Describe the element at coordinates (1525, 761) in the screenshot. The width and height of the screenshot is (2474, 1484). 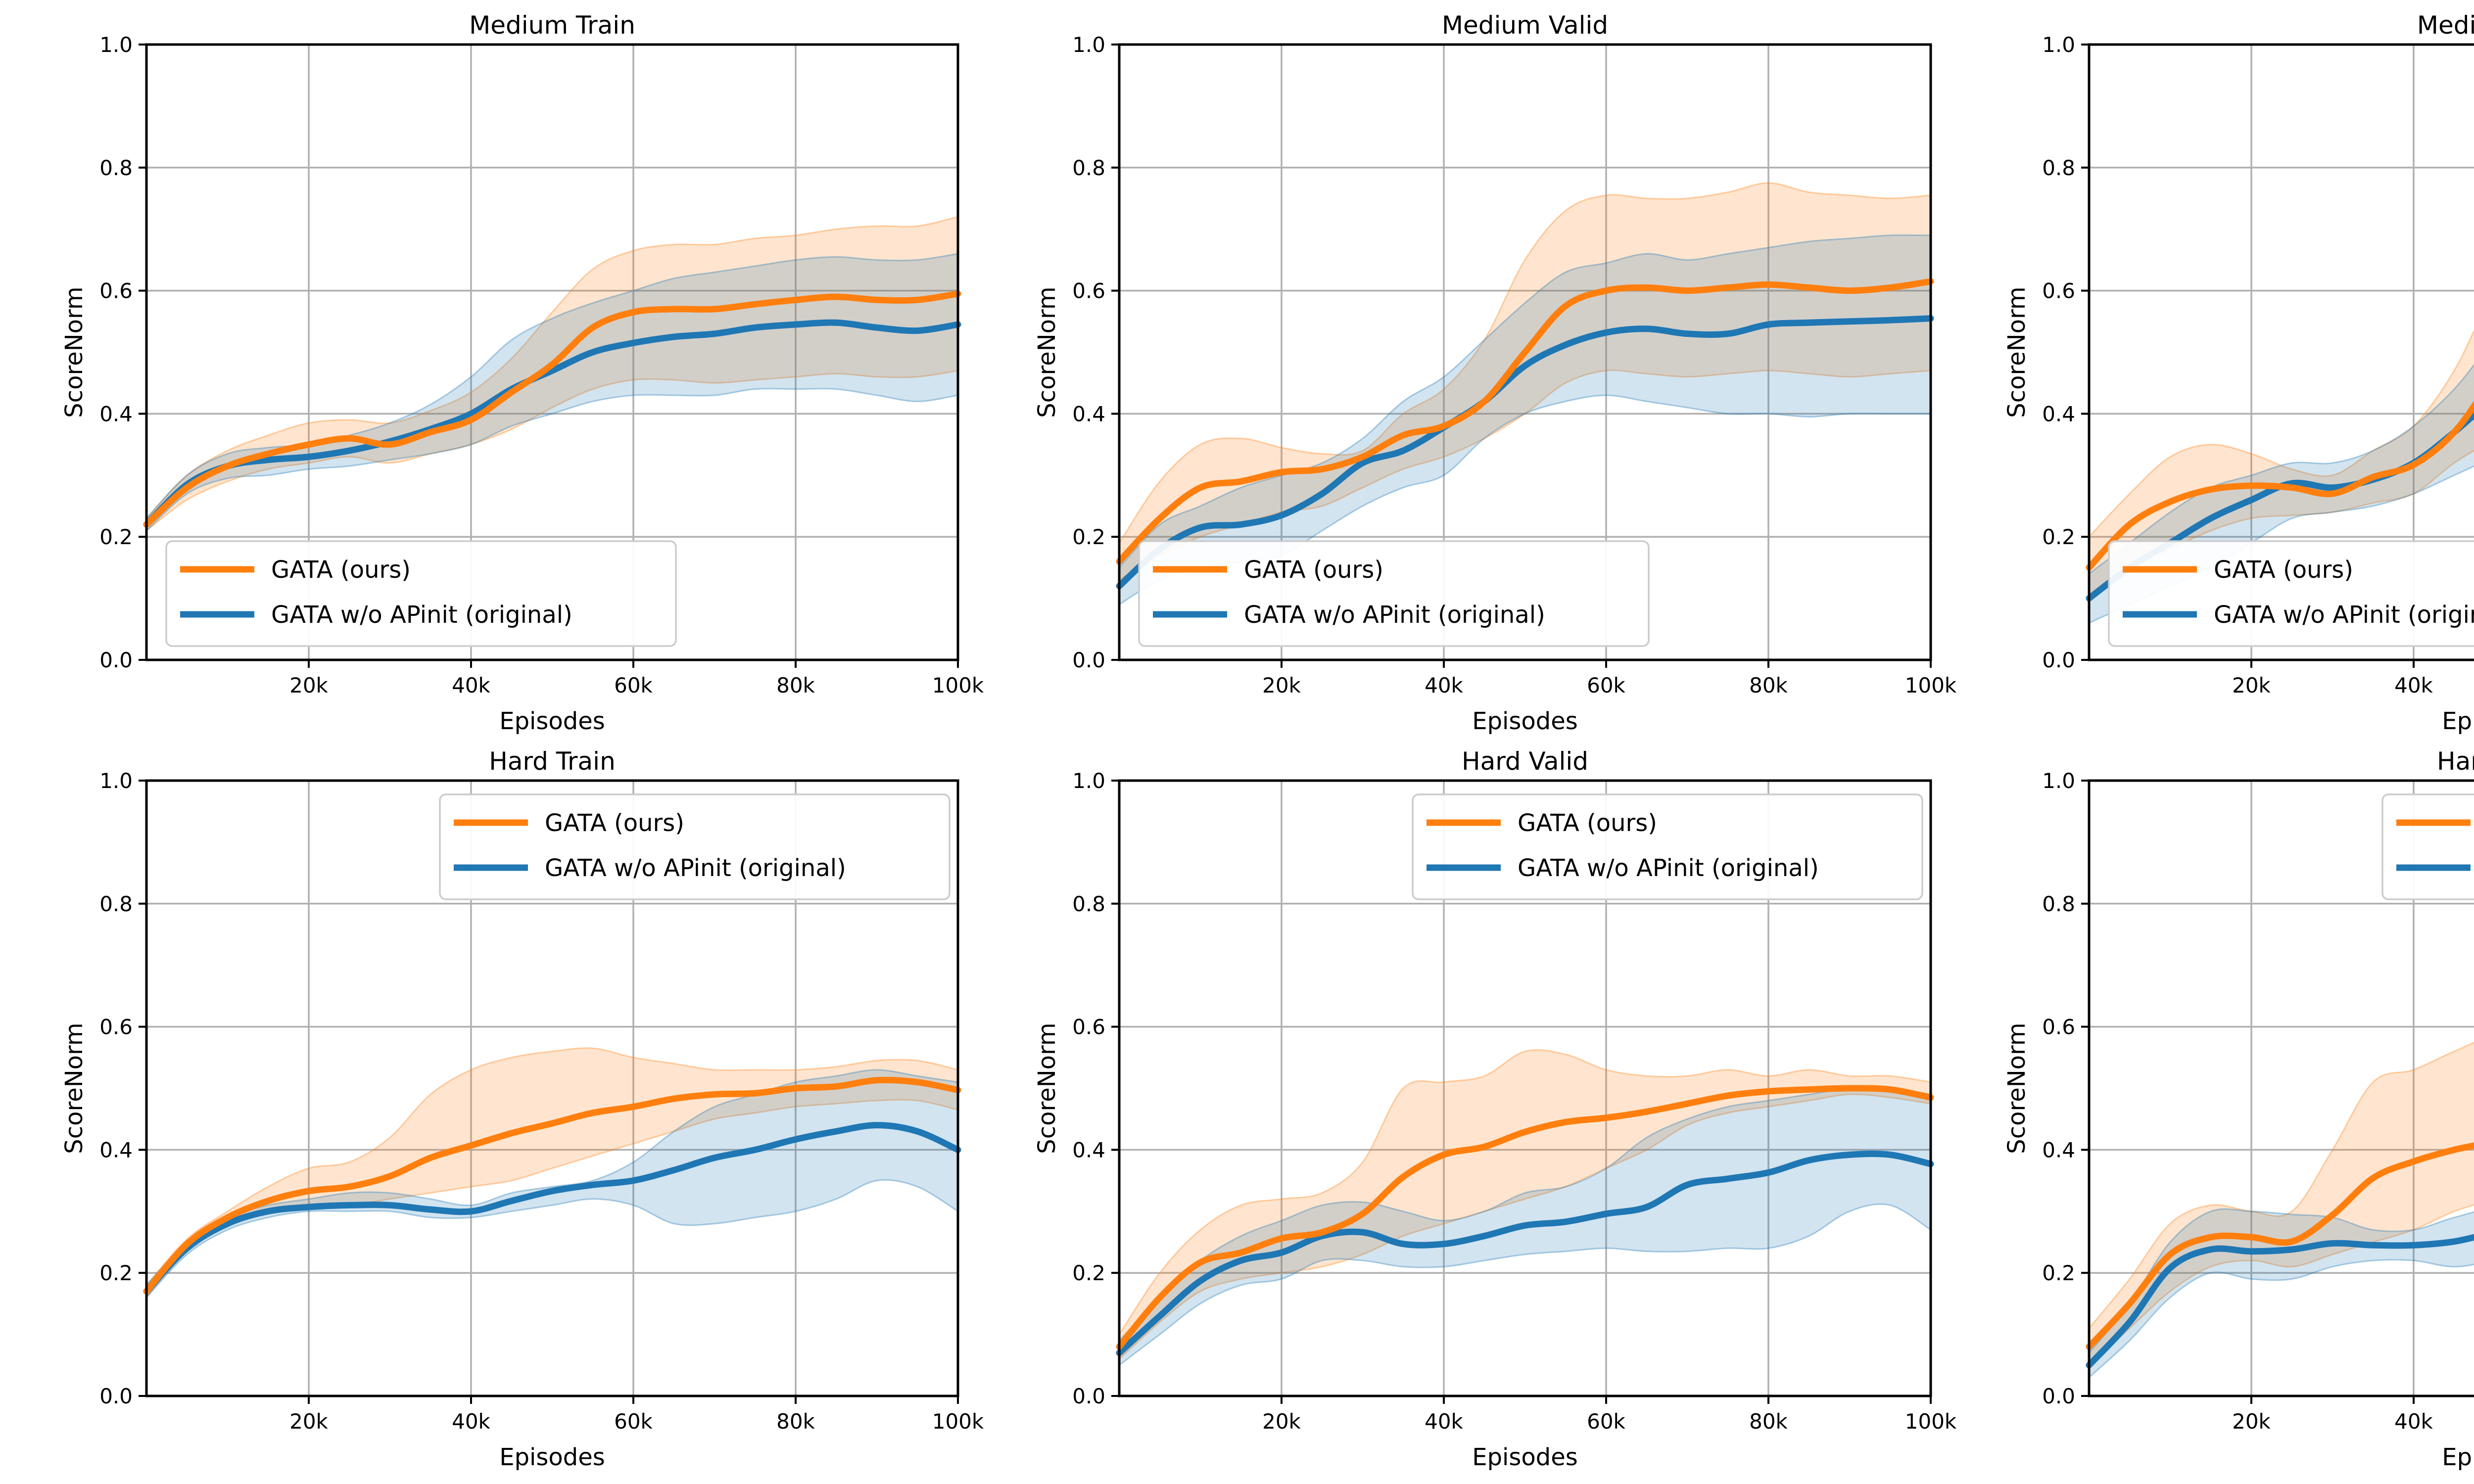
I see `plot-title: Hard Valid` at that location.